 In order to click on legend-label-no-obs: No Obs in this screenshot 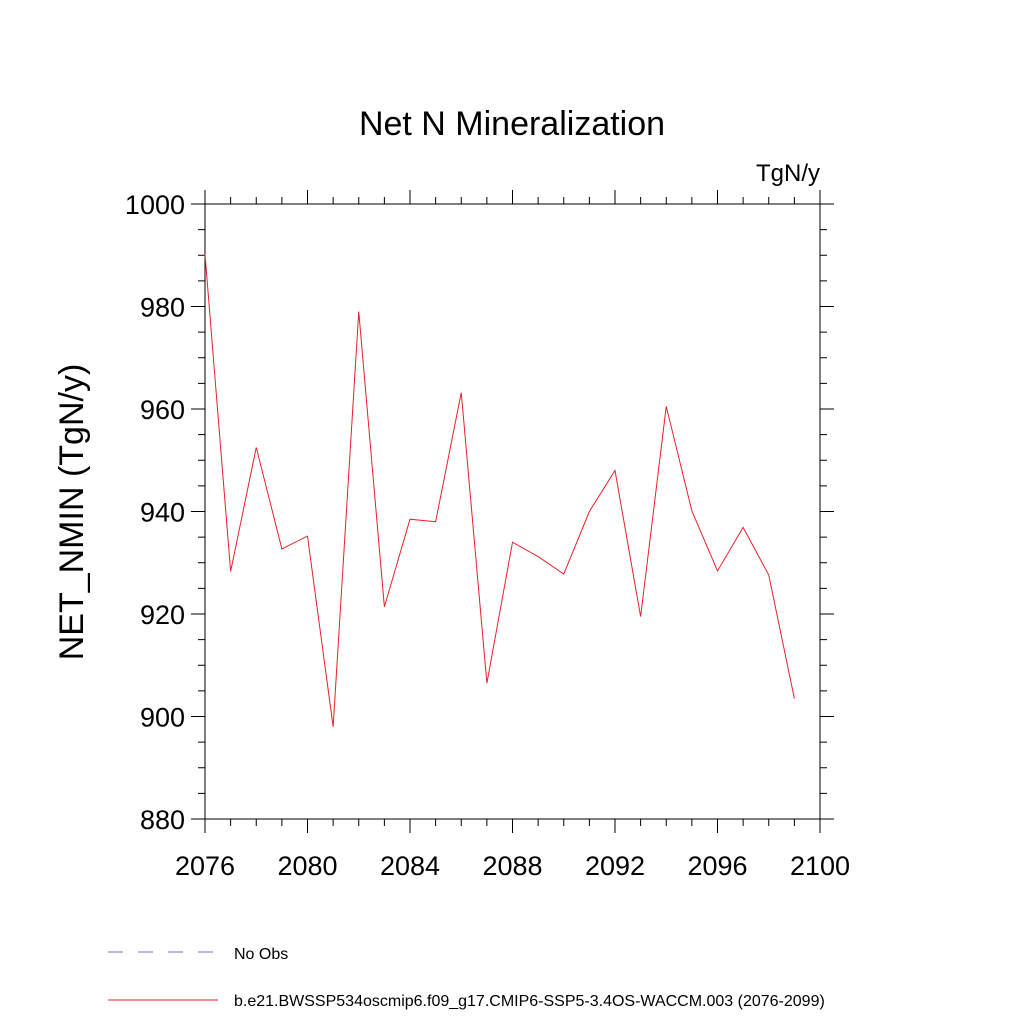, I will do `click(261, 954)`.